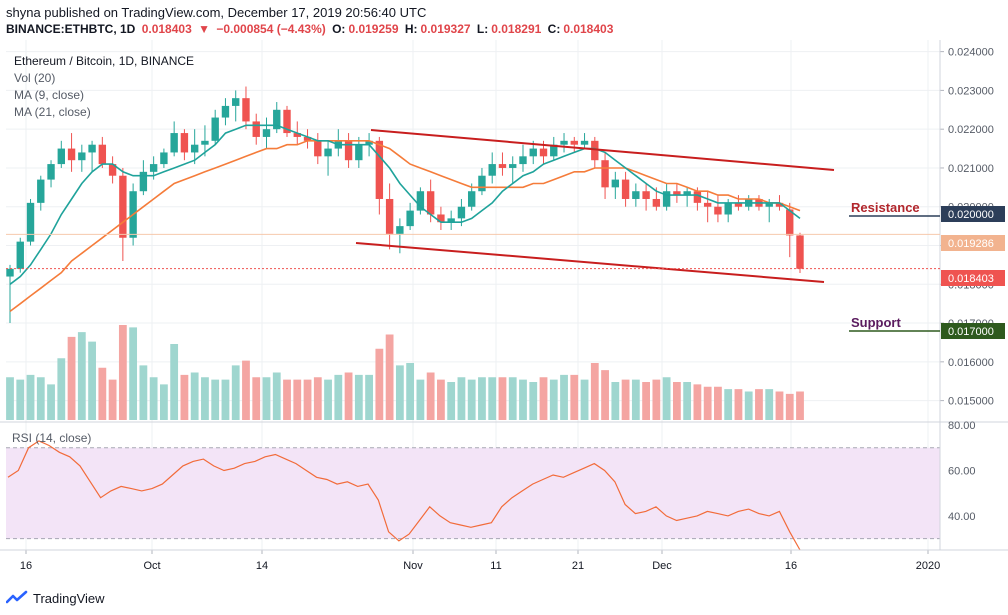 The width and height of the screenshot is (1008, 615). Describe the element at coordinates (373, 29) in the screenshot. I see `open-value: 0.019259` at that location.